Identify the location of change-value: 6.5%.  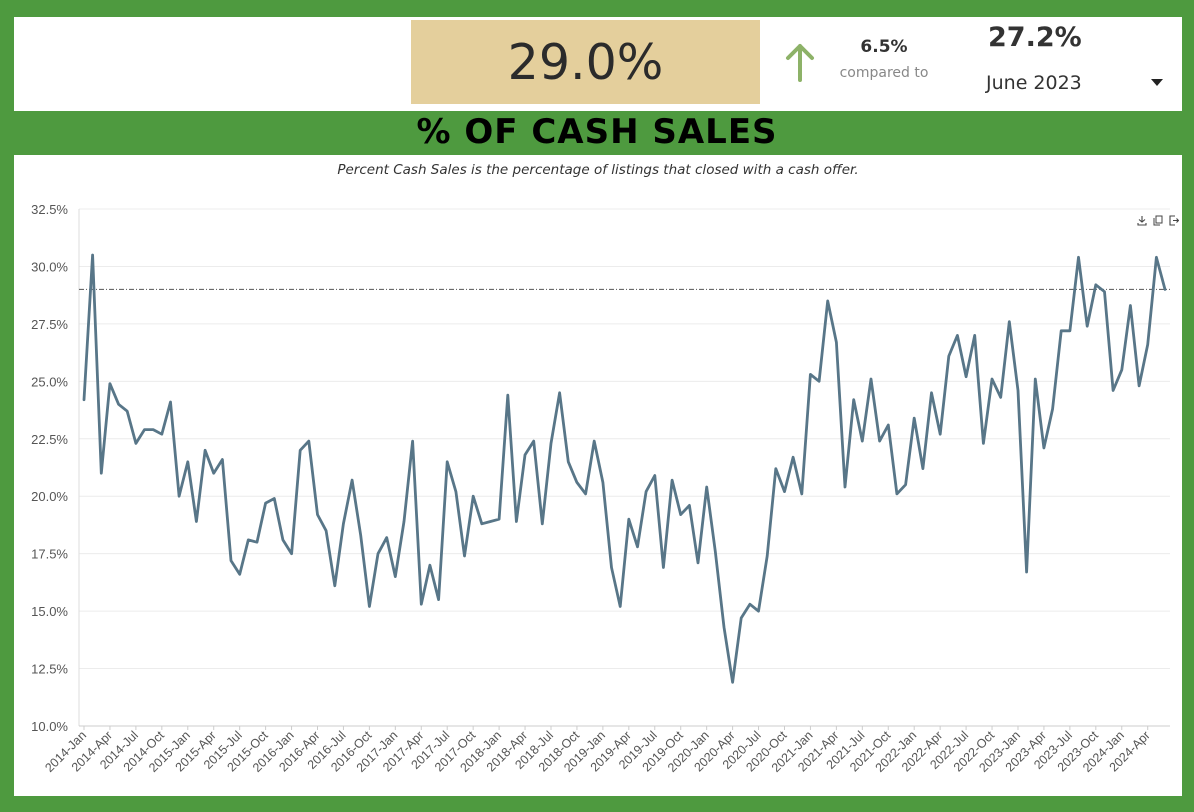
(884, 47).